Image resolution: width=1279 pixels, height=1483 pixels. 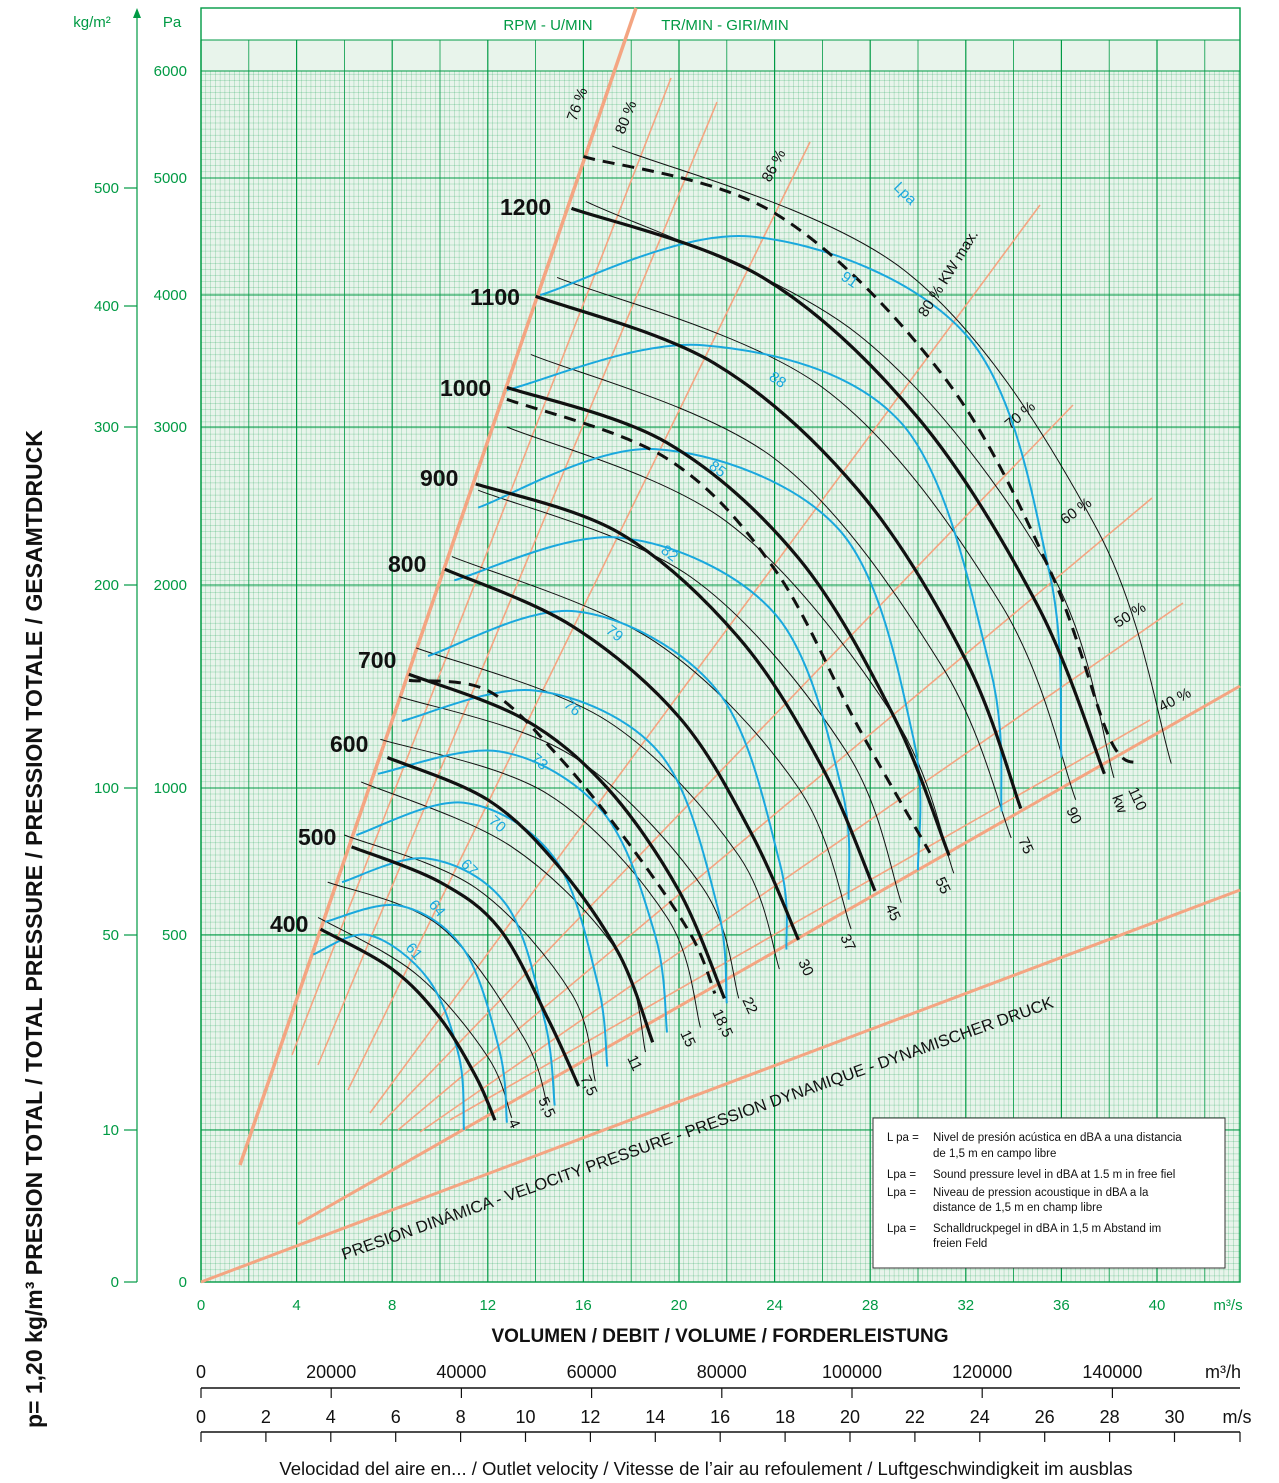 I want to click on m3s-tick-label: 0, so click(x=201, y=1305).